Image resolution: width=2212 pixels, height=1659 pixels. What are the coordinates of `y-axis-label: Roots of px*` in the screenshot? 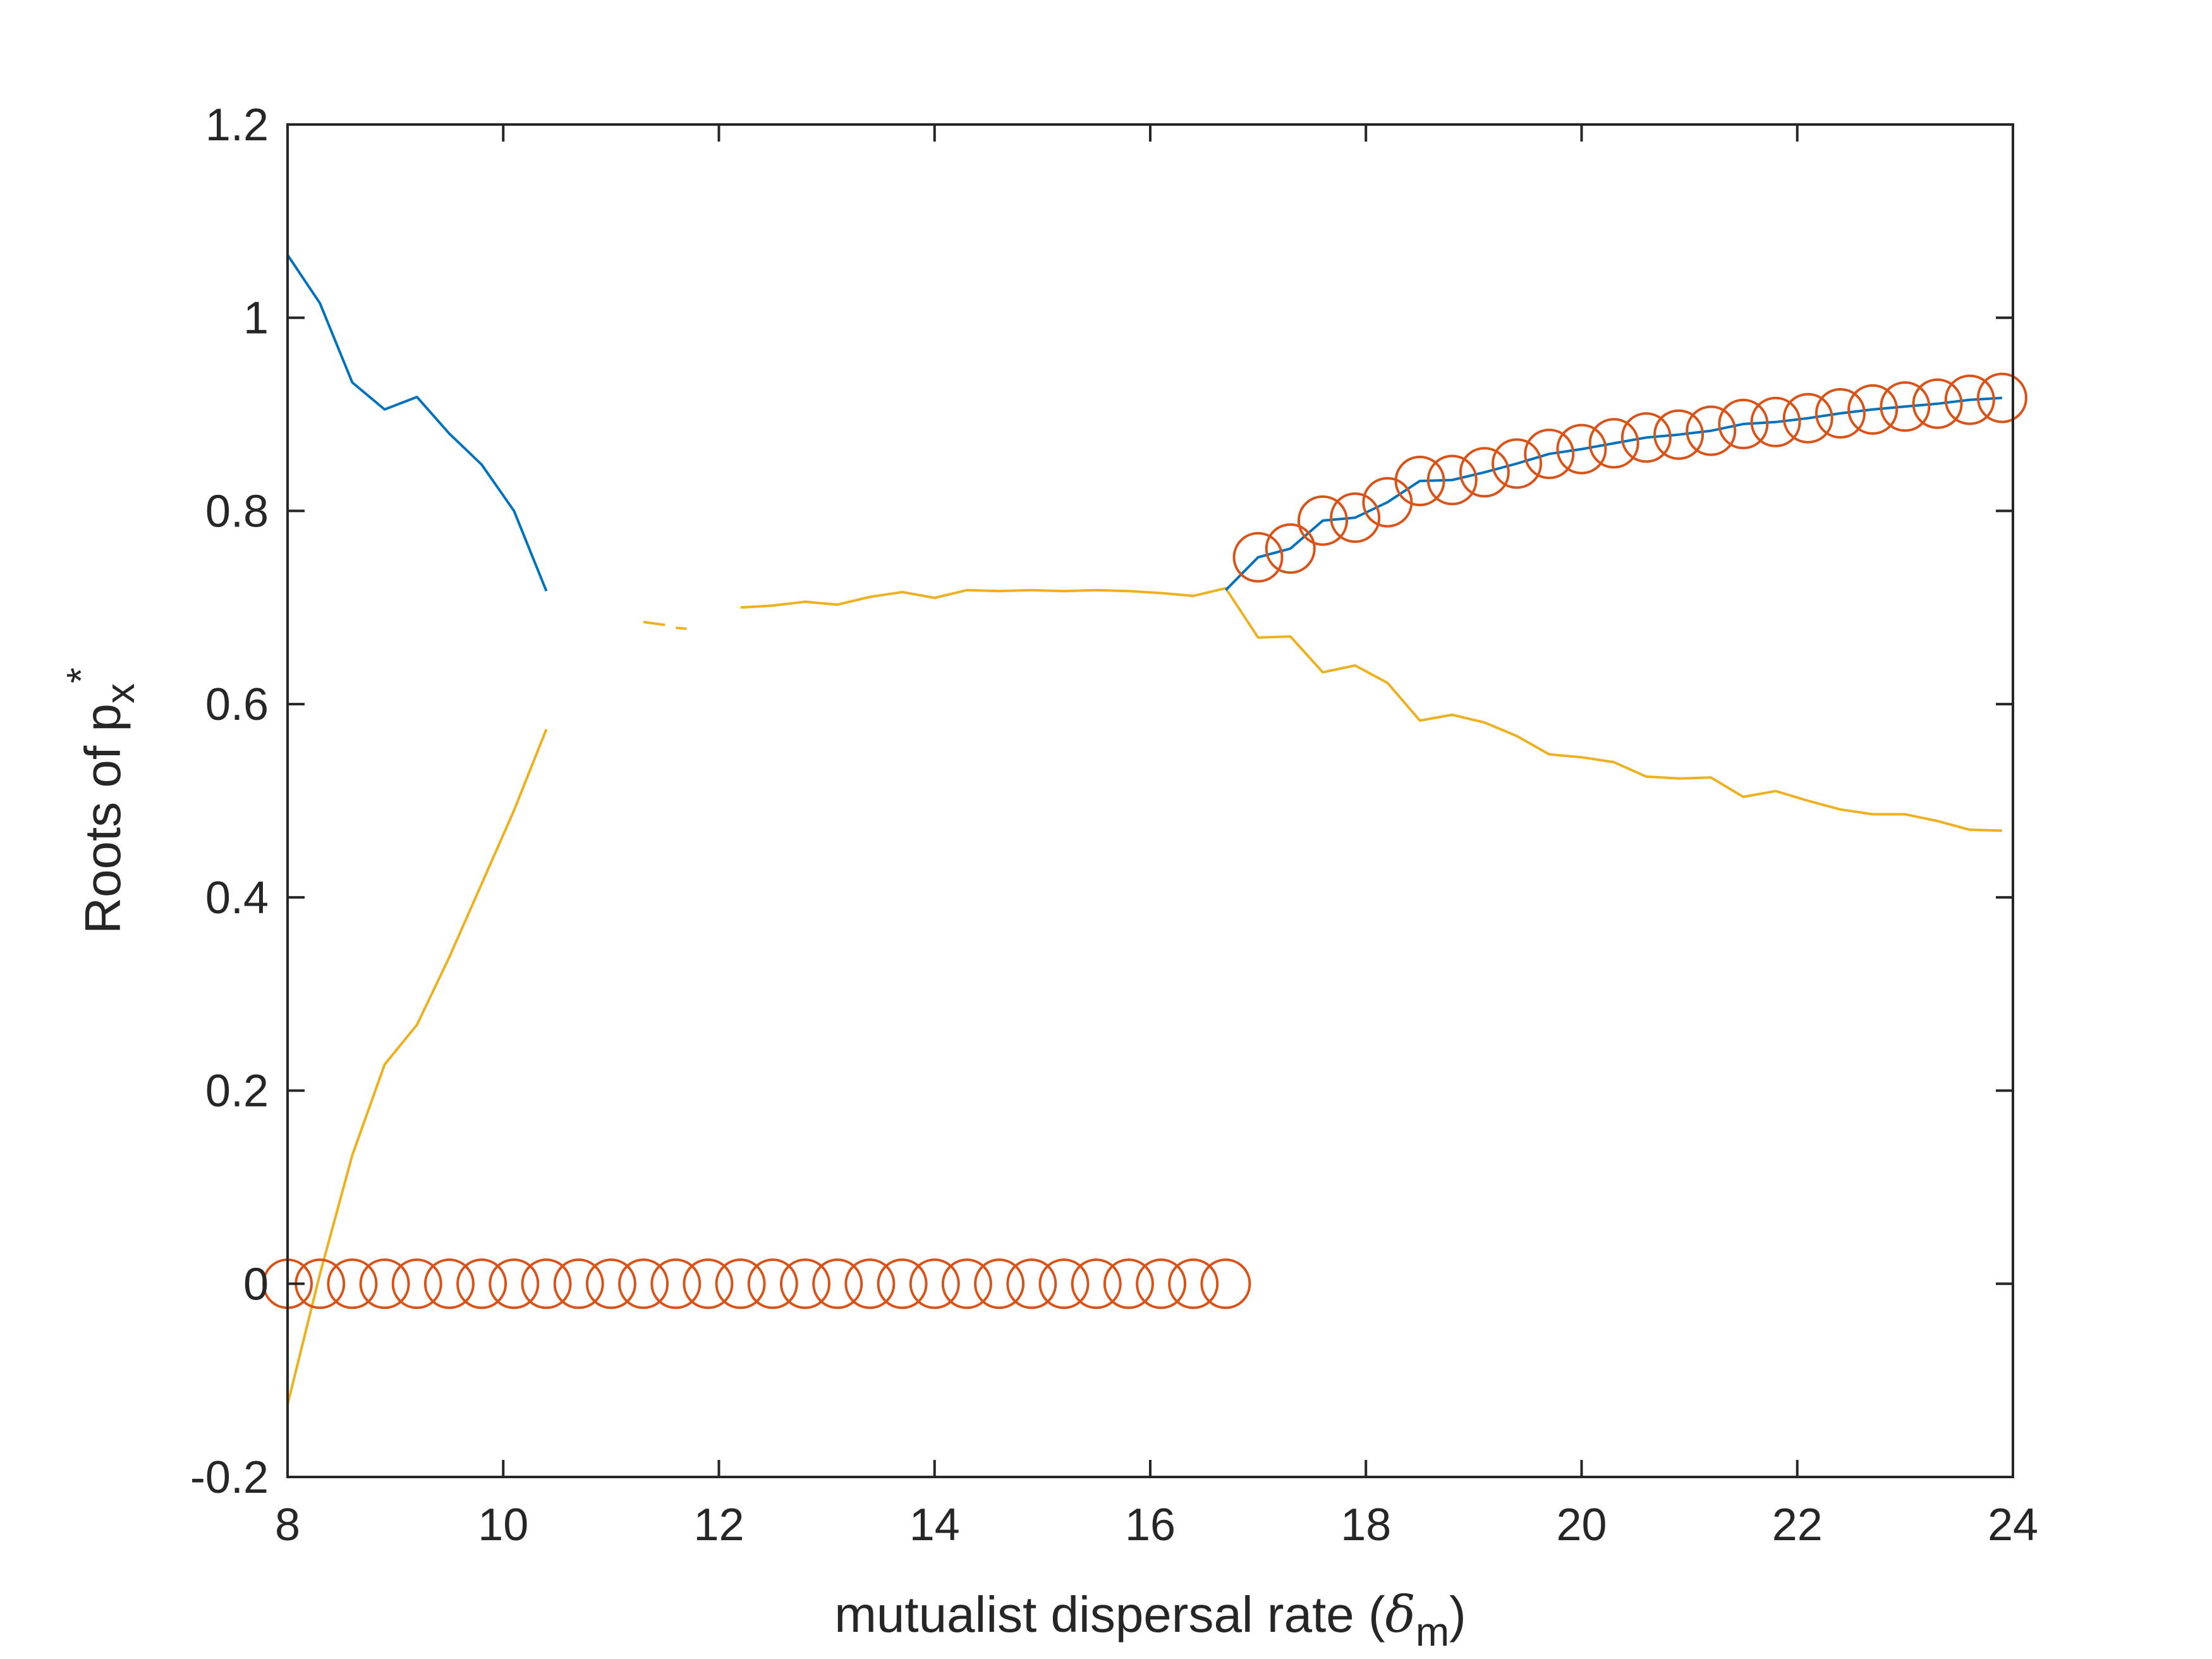 It's located at (100, 800).